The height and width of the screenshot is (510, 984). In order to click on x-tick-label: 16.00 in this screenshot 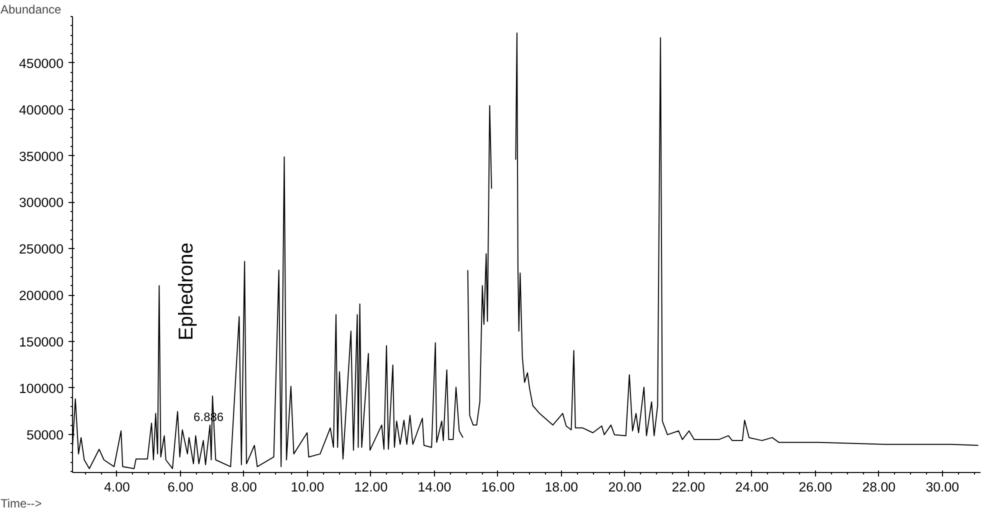, I will do `click(498, 487)`.